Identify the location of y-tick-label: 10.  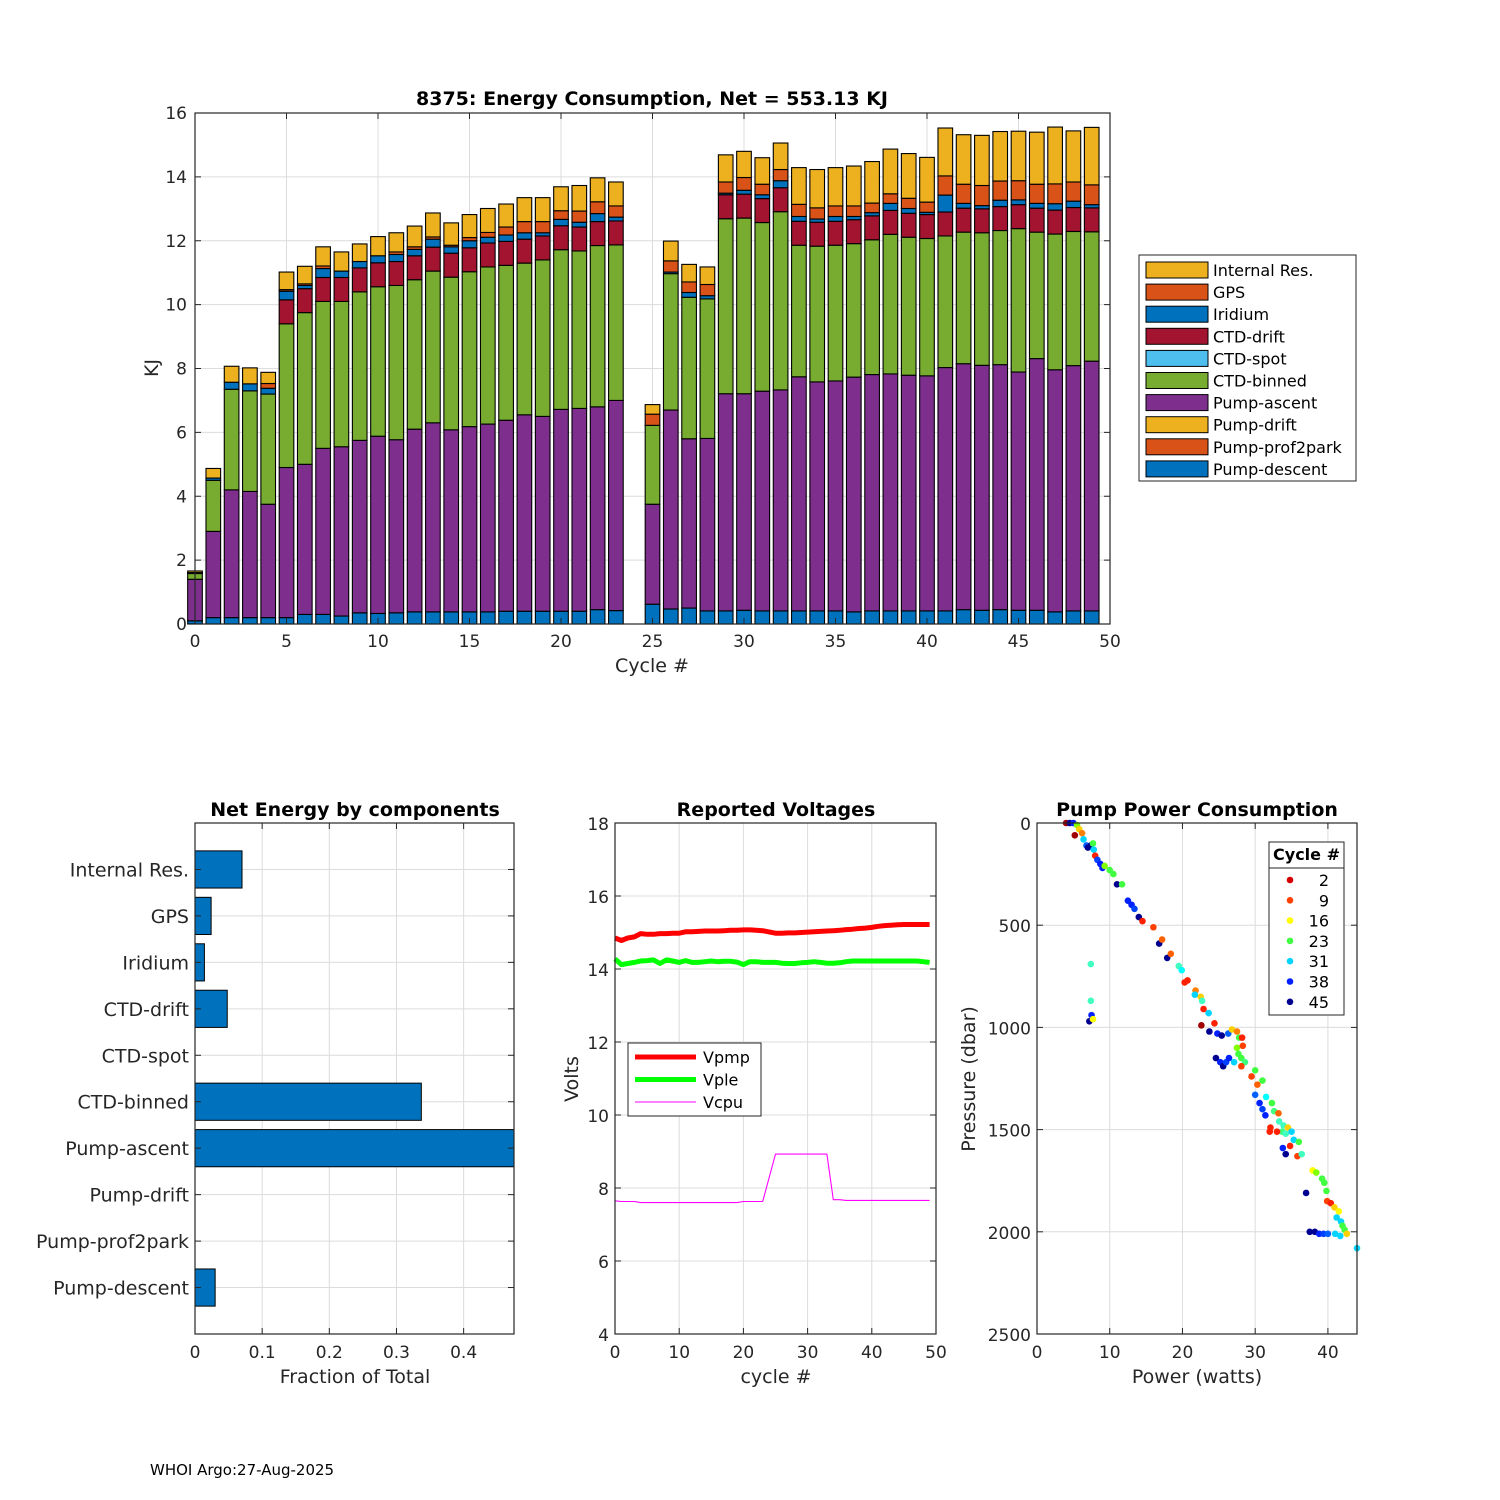
(598, 1117).